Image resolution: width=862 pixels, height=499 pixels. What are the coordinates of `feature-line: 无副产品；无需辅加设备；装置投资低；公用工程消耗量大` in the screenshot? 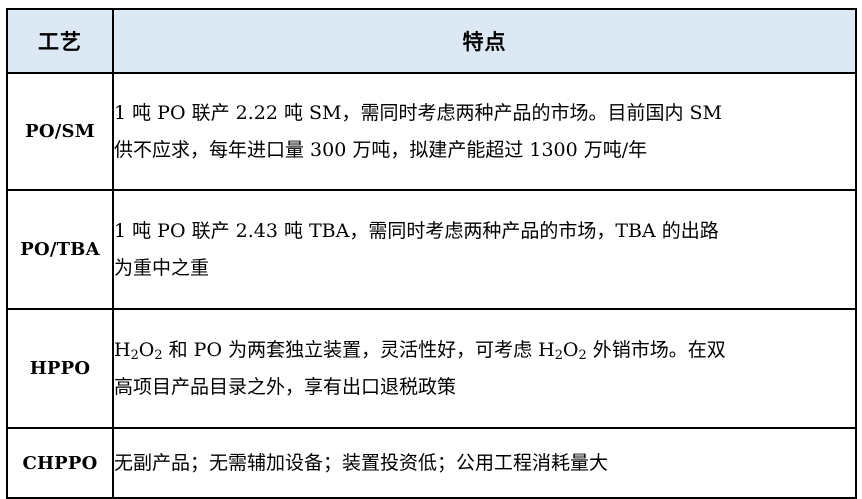 It's located at (361, 462).